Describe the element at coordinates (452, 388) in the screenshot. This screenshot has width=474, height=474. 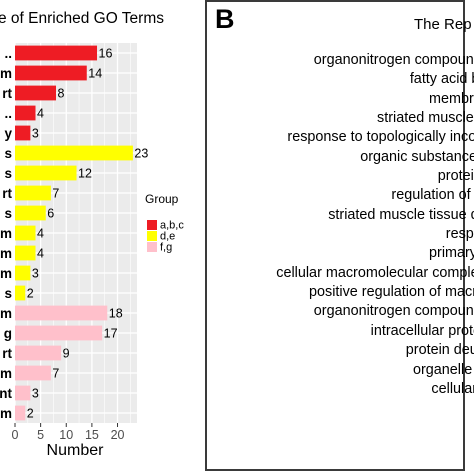
I see `go-term-item: cellular met` at that location.